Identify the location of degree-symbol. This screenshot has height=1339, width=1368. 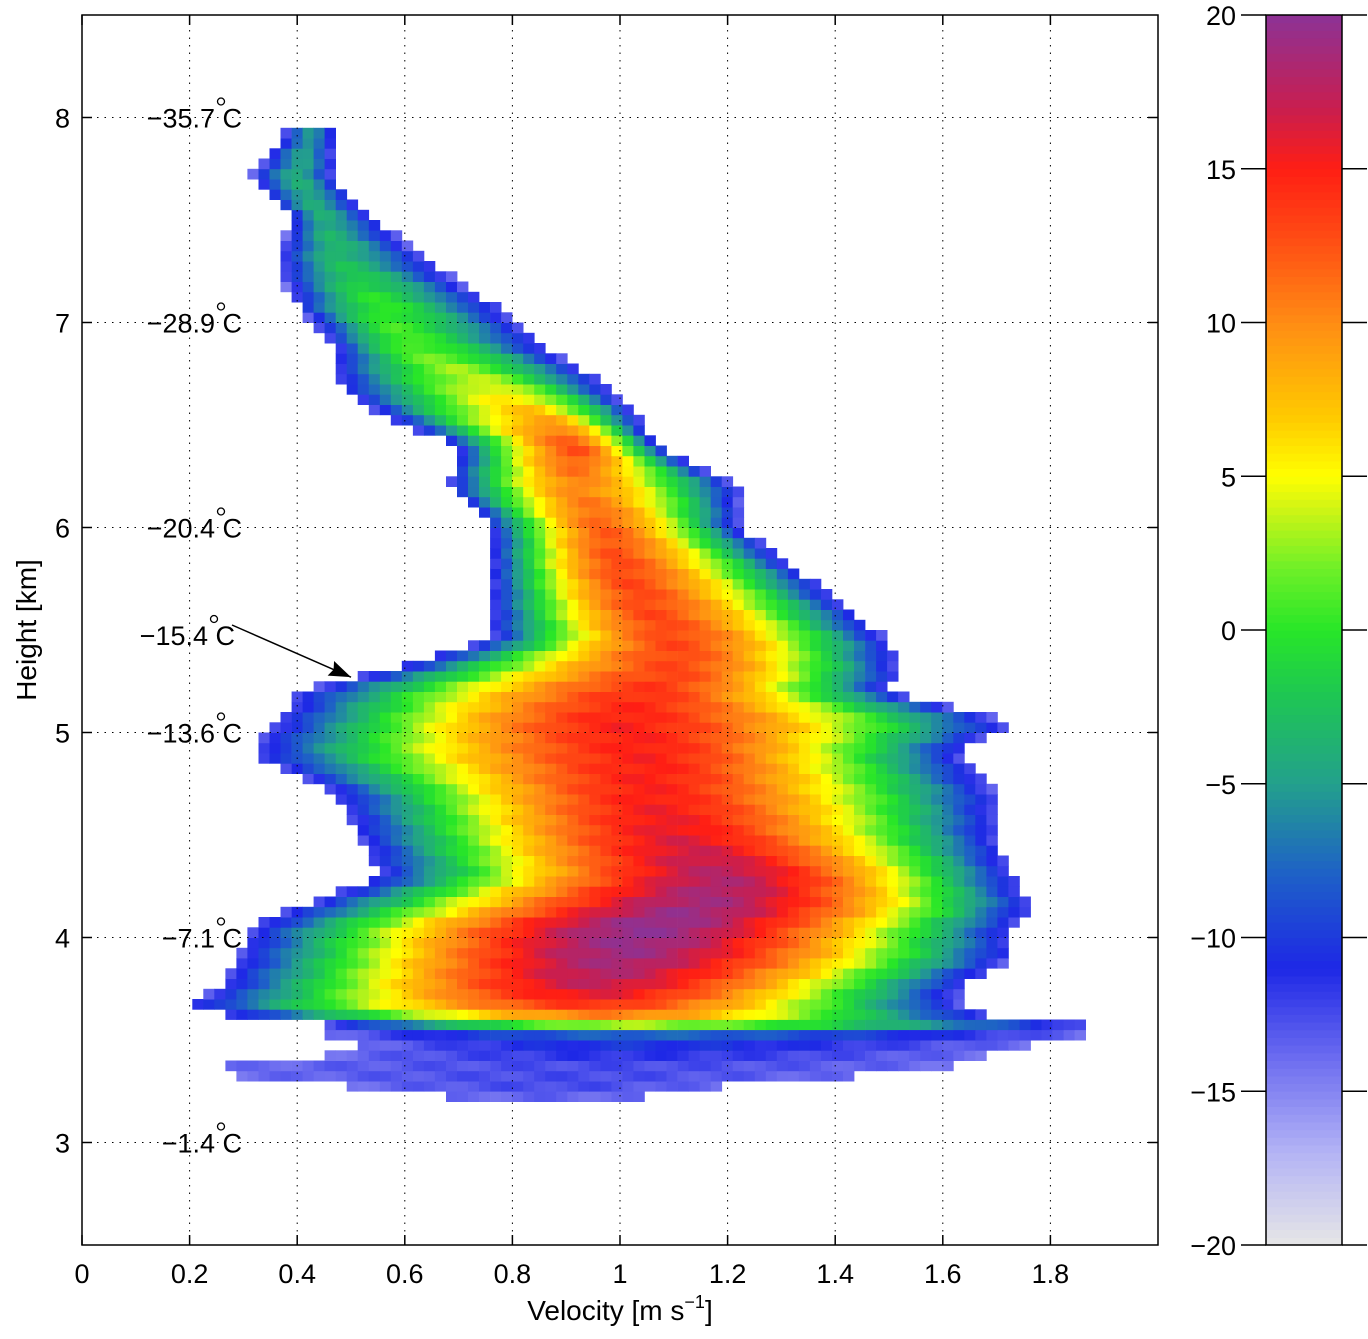
(221, 101).